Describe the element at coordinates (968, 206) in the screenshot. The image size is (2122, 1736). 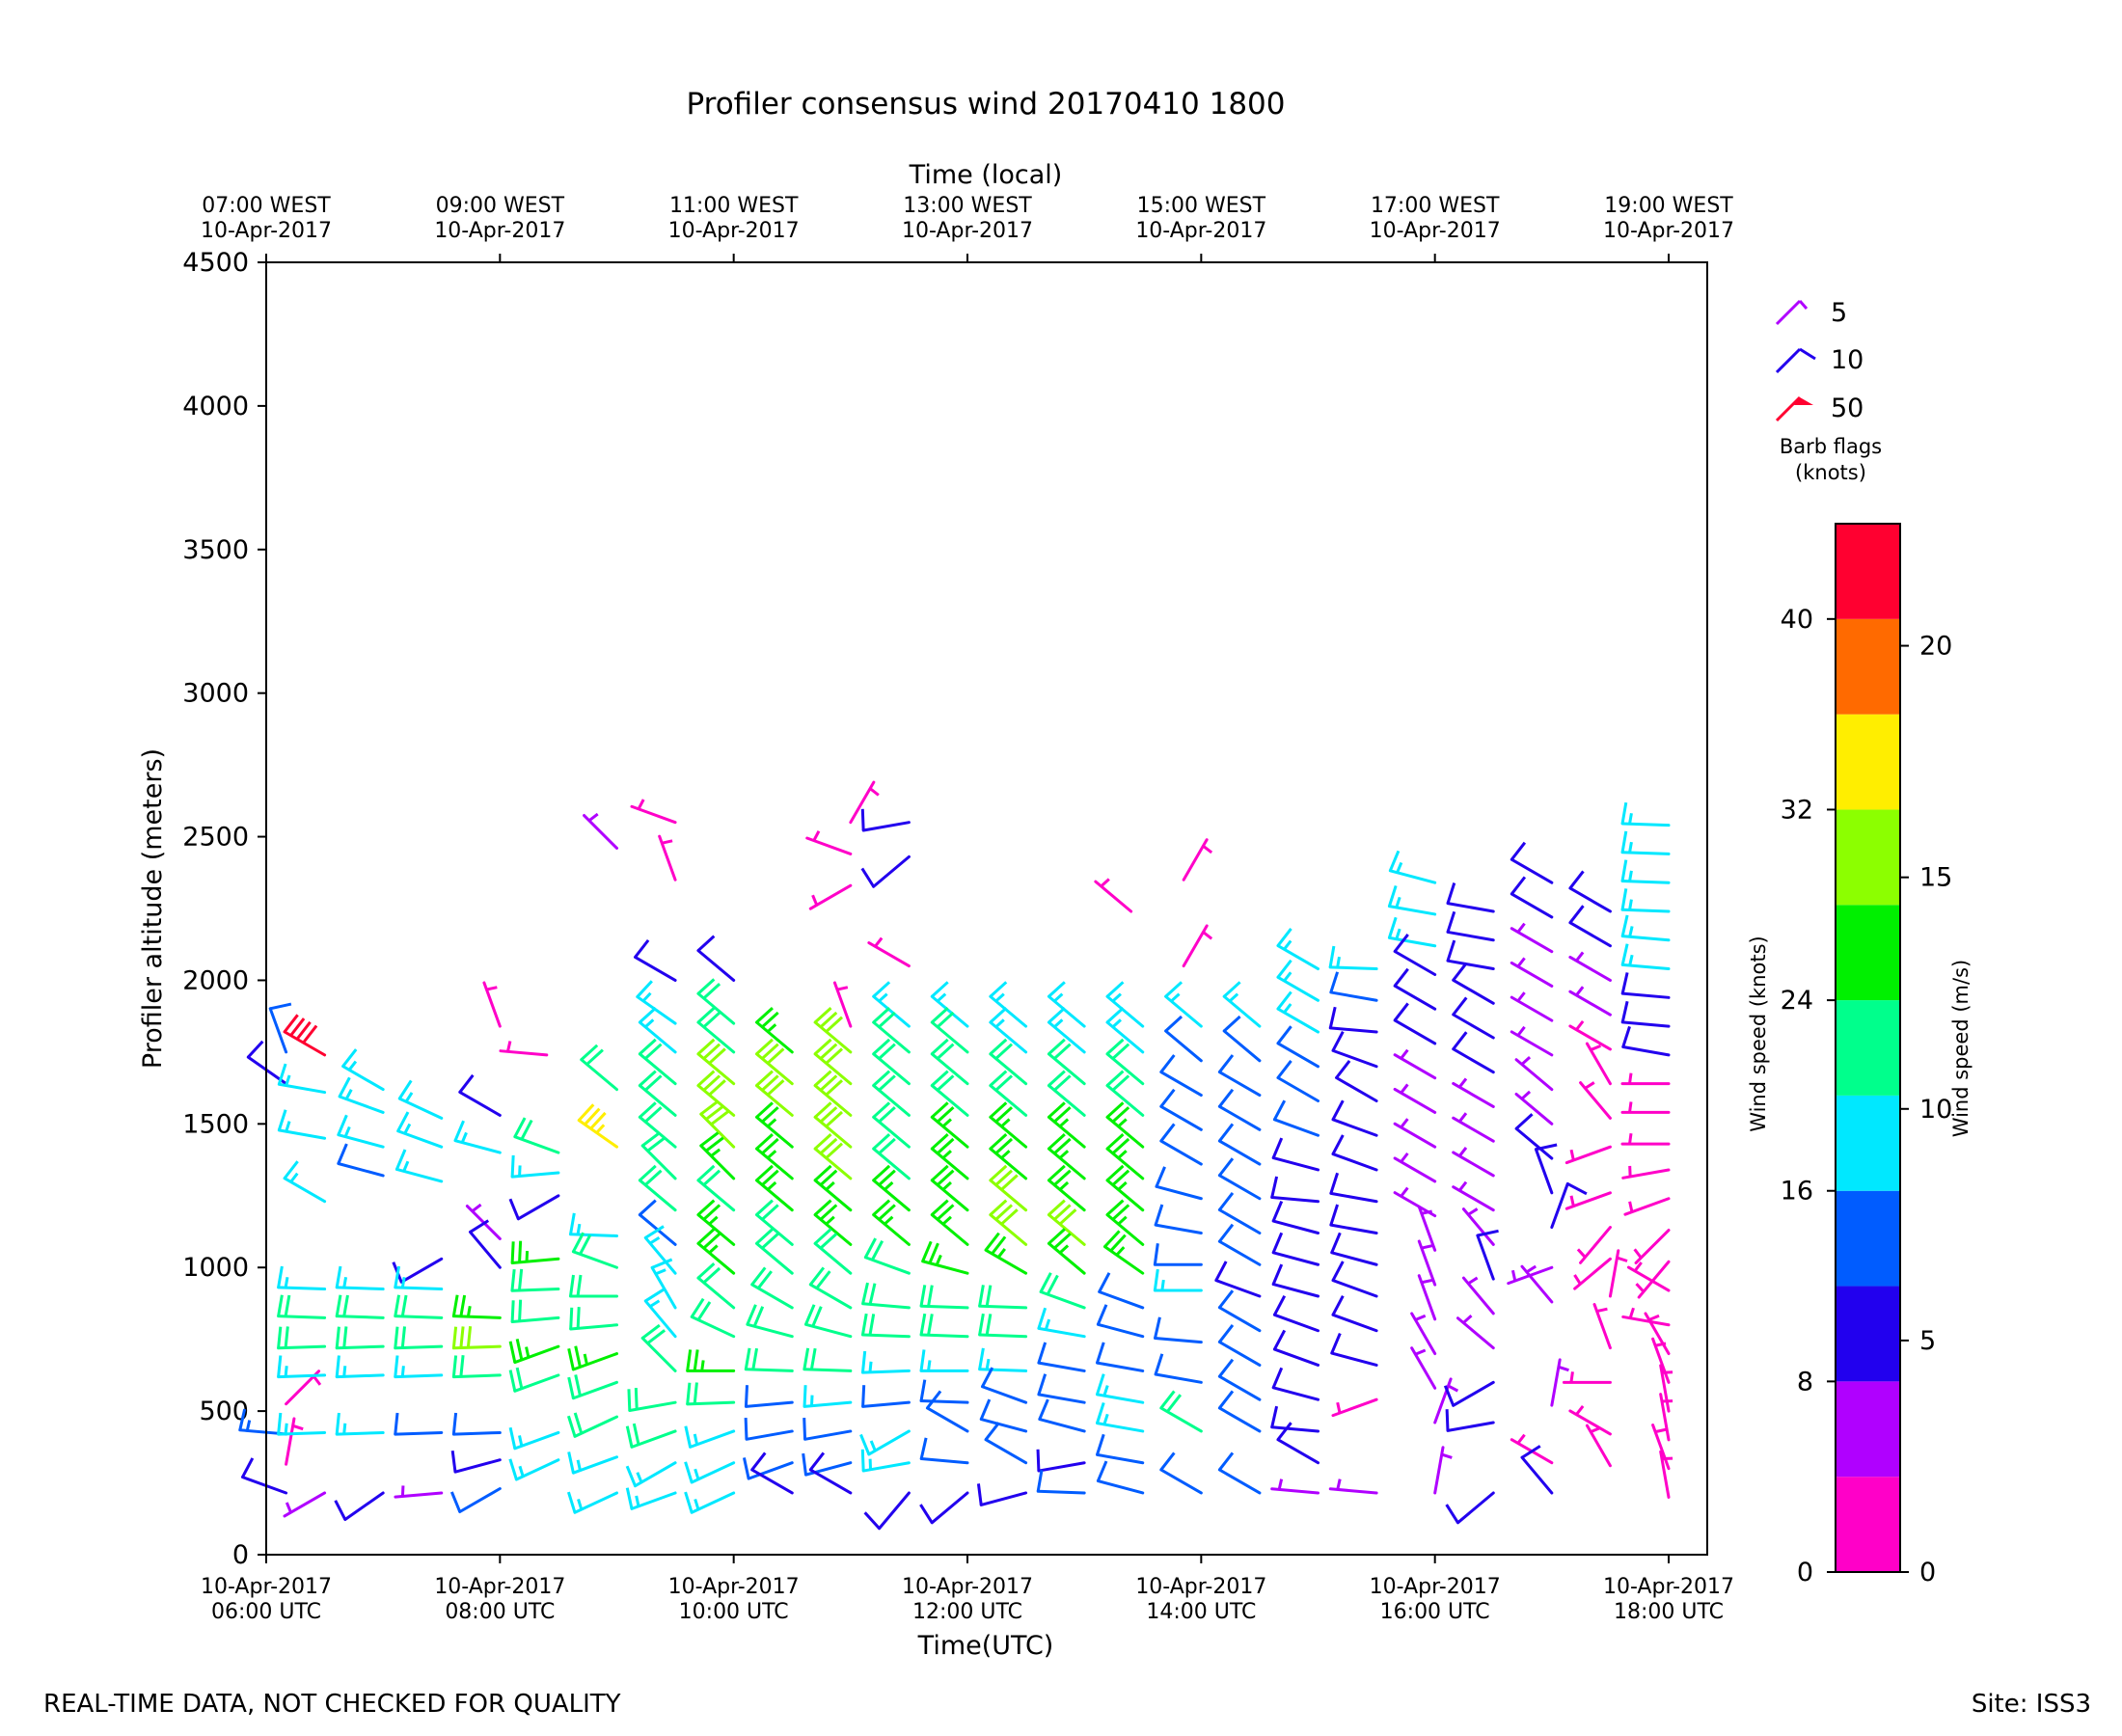
I see `top-tick-label-time: 13:00 WEST` at that location.